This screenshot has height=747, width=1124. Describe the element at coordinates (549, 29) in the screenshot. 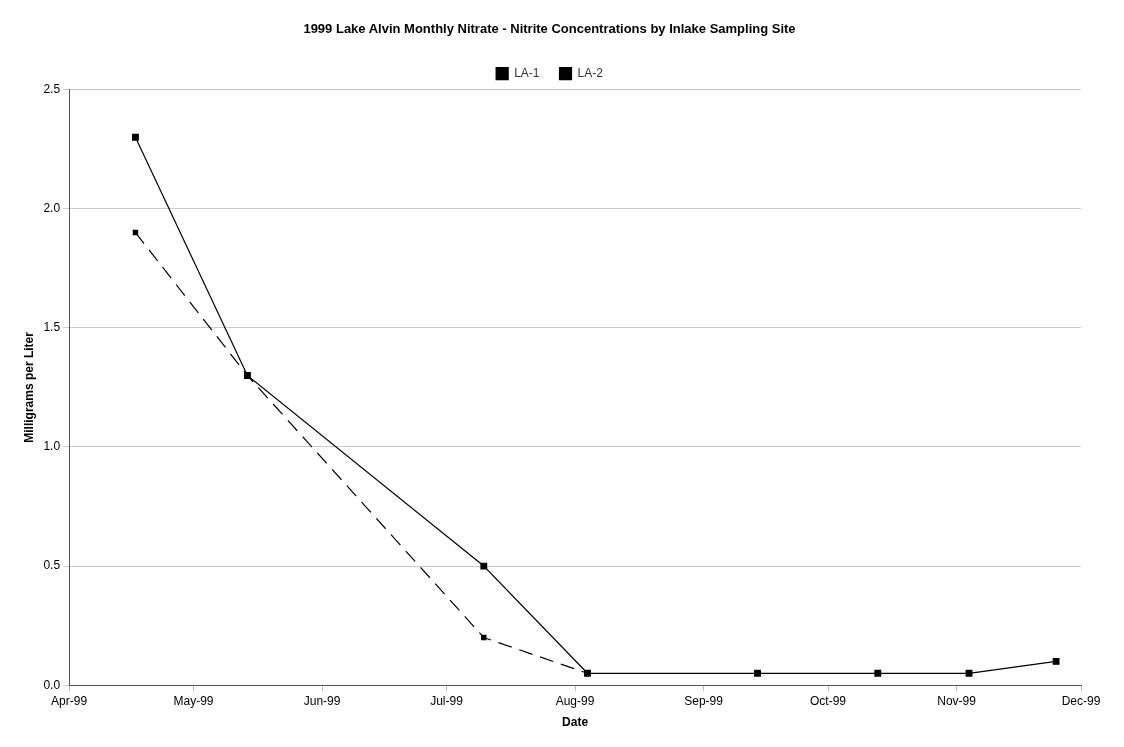

I see `chart-title: 1999 Lake Alvin Monthly Nitrate - Nitrite Concentrations by Inlake Sampling Site` at that location.